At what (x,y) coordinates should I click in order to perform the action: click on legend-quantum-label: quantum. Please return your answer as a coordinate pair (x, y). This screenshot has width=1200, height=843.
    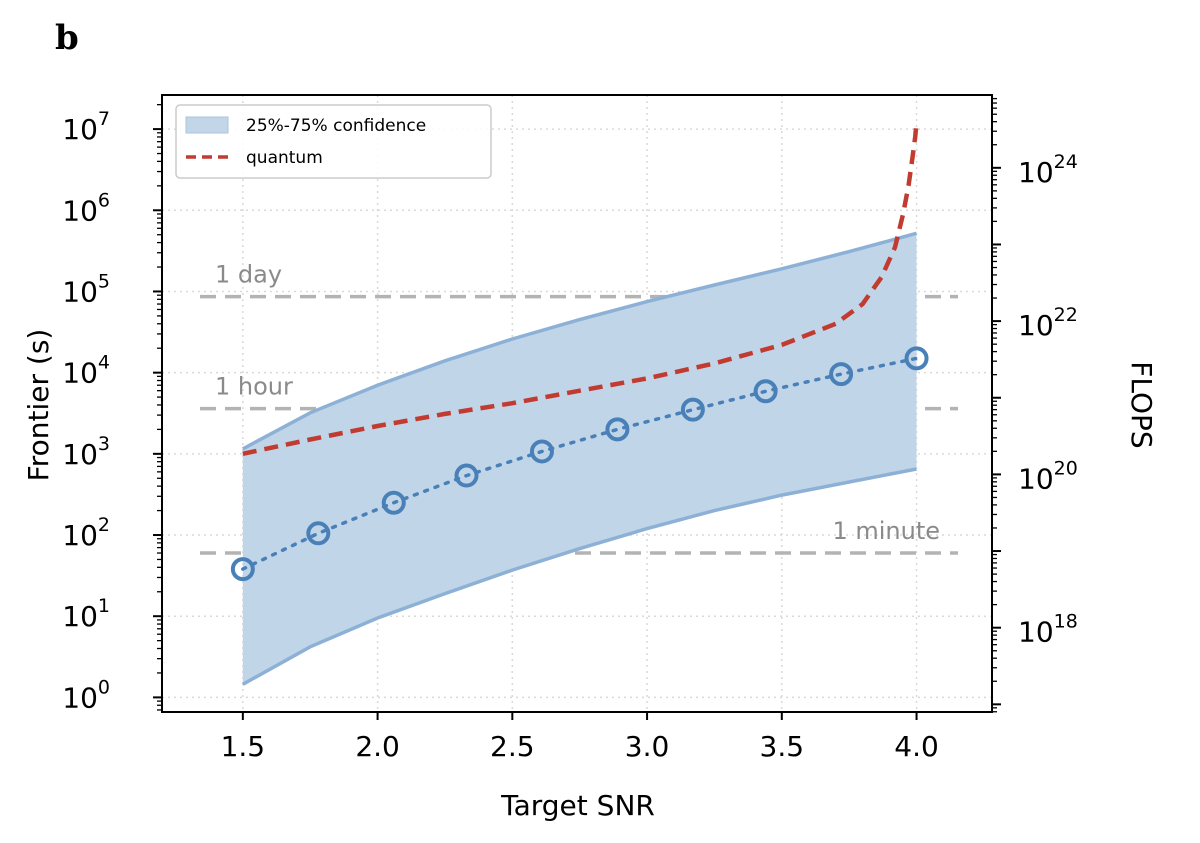
    Looking at the image, I should click on (284, 158).